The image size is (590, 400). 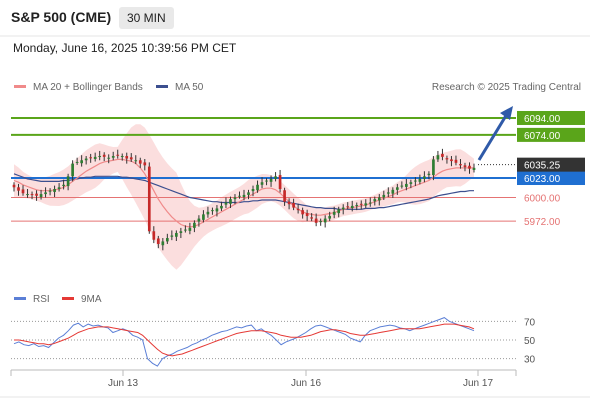 What do you see at coordinates (244, 342) in the screenshot?
I see `rsi-line` at bounding box center [244, 342].